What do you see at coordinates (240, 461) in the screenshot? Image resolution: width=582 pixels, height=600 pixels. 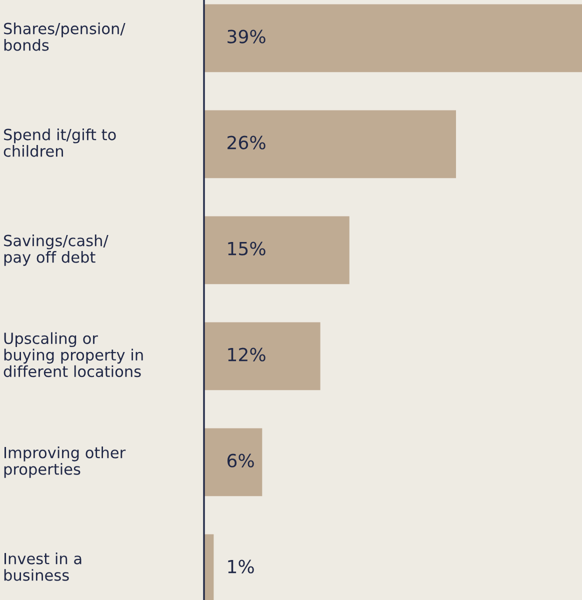 I see `data-label: 6%` at bounding box center [240, 461].